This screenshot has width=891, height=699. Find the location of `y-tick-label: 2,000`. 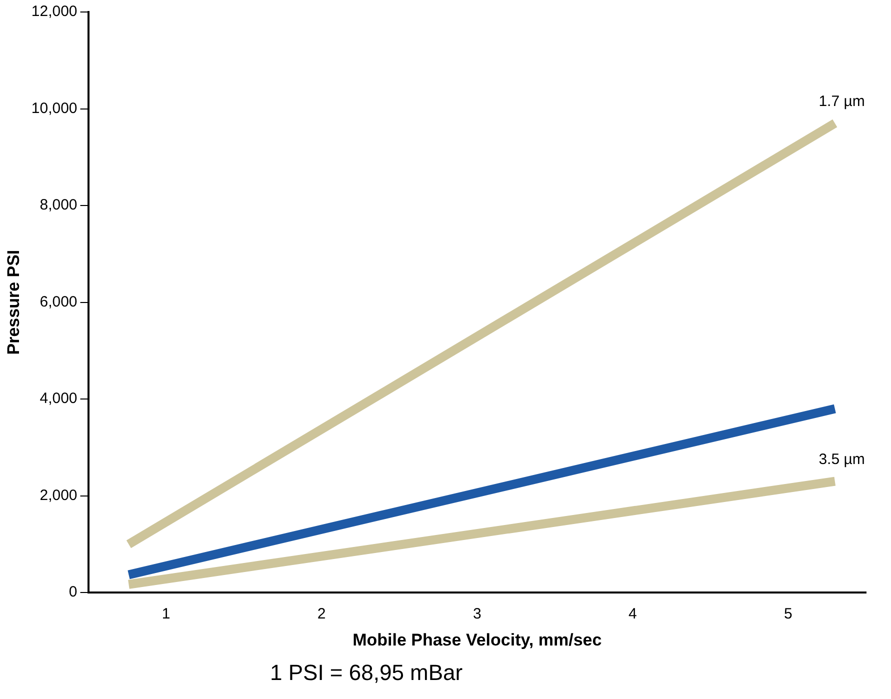

y-tick-label: 2,000 is located at coordinates (59, 495).